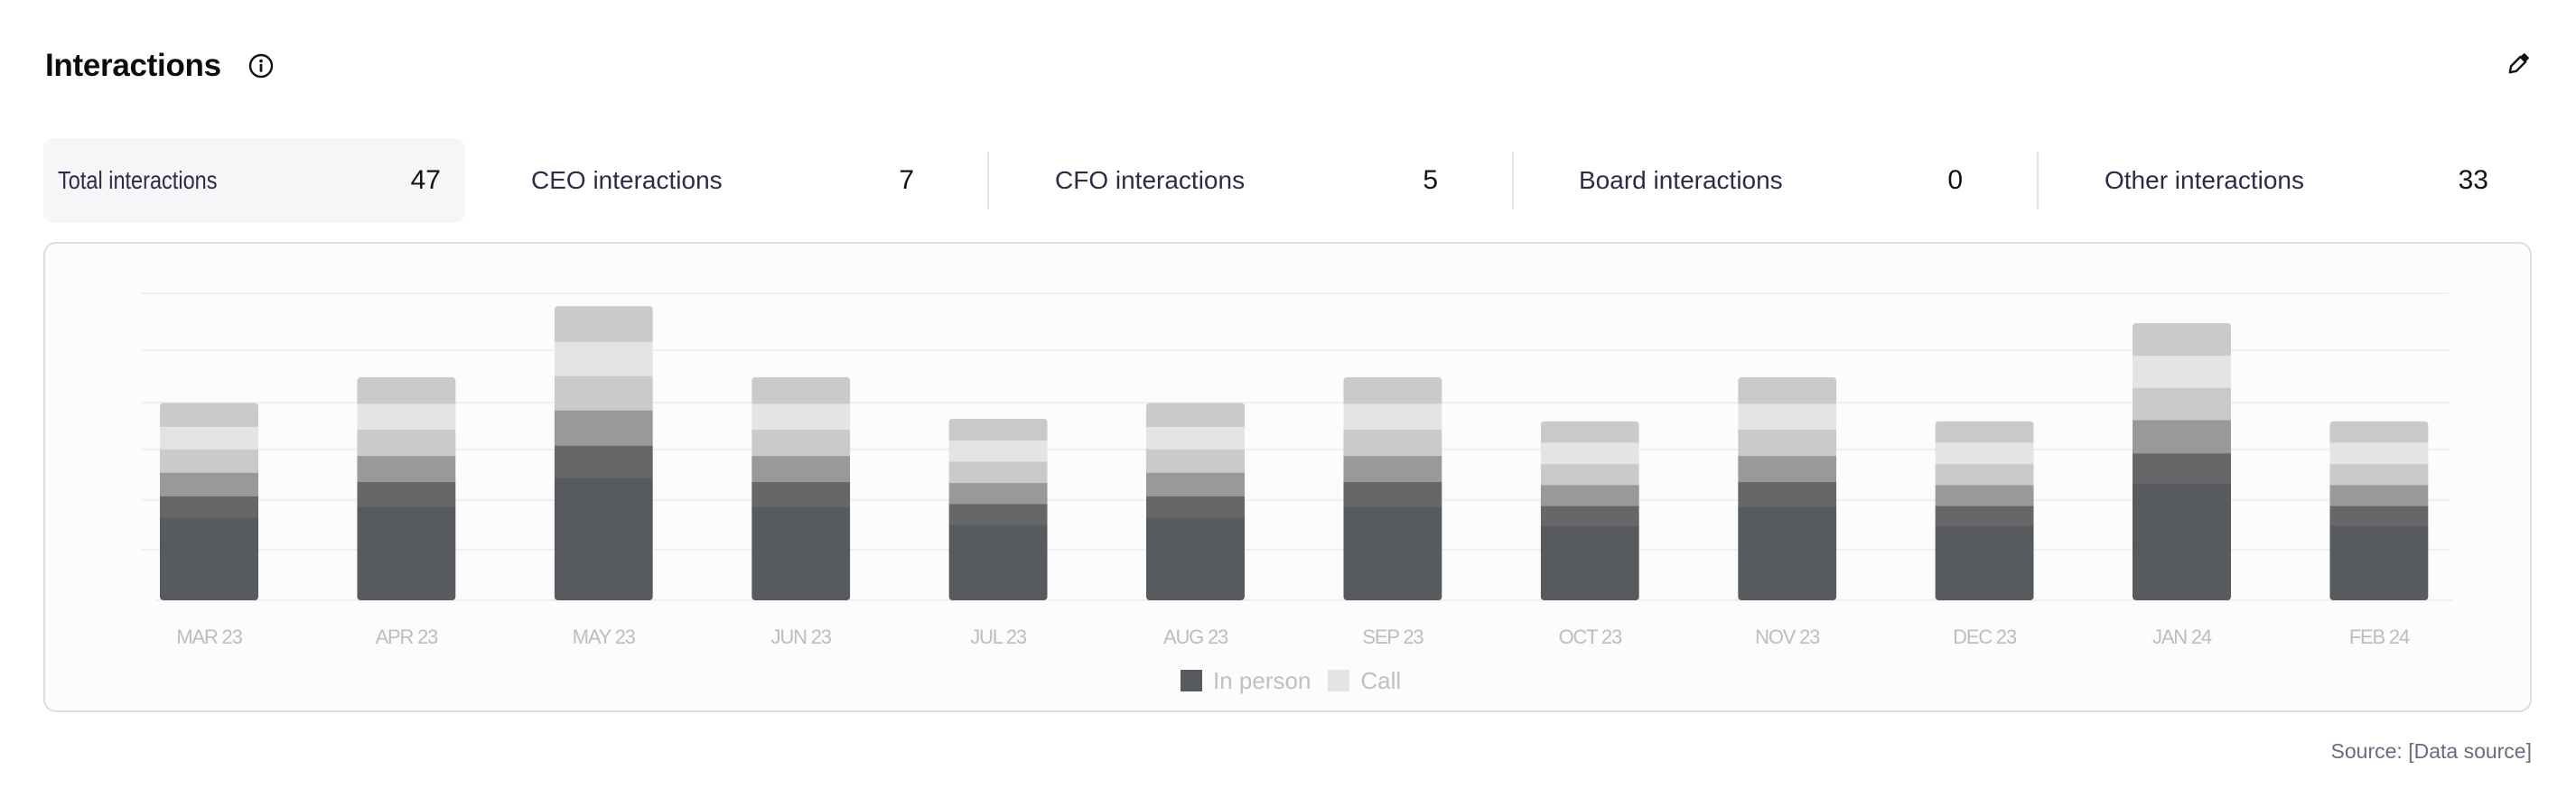 The height and width of the screenshot is (807, 2576). Describe the element at coordinates (254, 180) in the screenshot. I see `tab-total-interactions: Total interactions 47` at that location.